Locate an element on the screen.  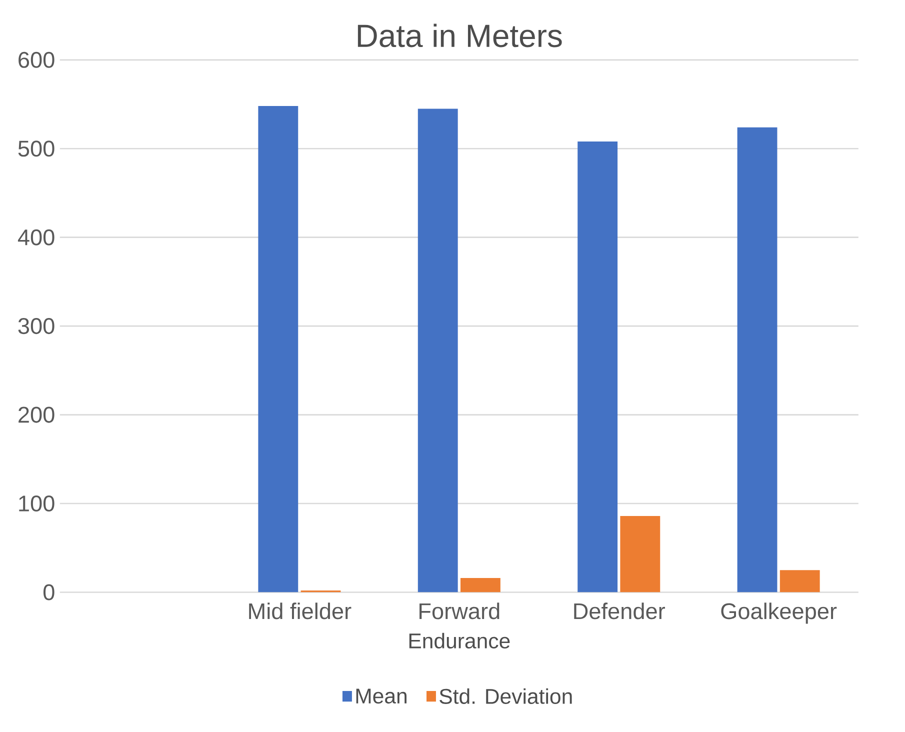
legend-label: Std. Deviation is located at coordinates (506, 696).